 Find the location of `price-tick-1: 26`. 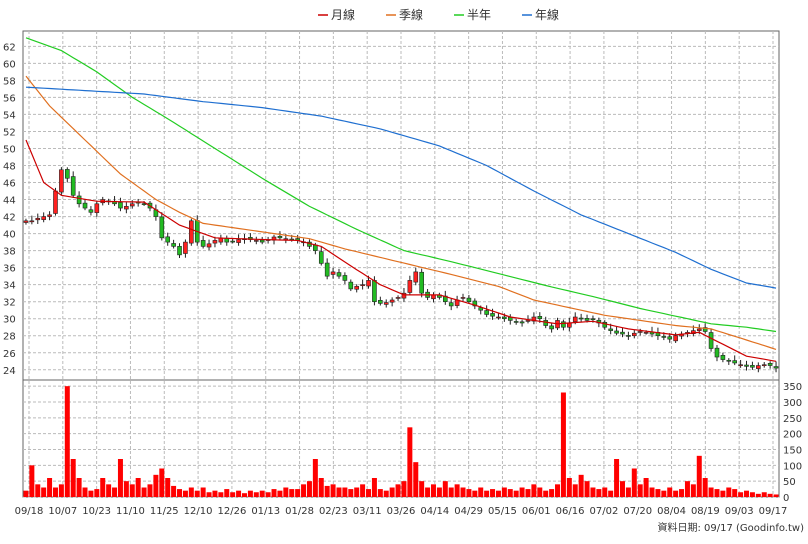

price-tick-1: 26 is located at coordinates (9, 354).